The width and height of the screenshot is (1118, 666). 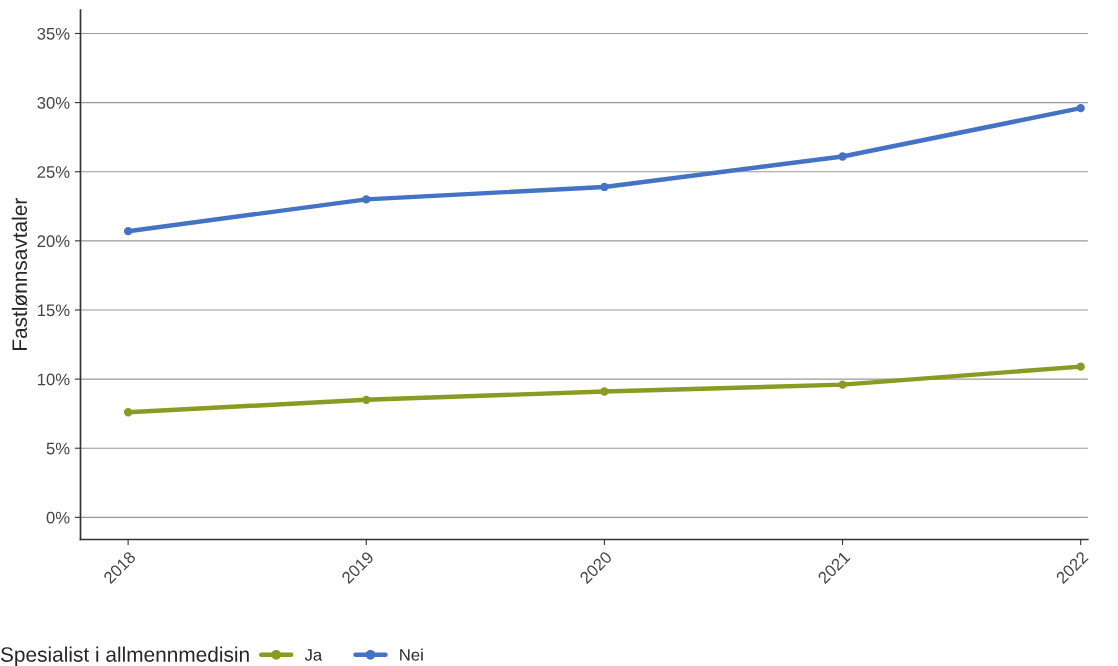 What do you see at coordinates (53, 33) in the screenshot?
I see `y-tick-label: 35%` at bounding box center [53, 33].